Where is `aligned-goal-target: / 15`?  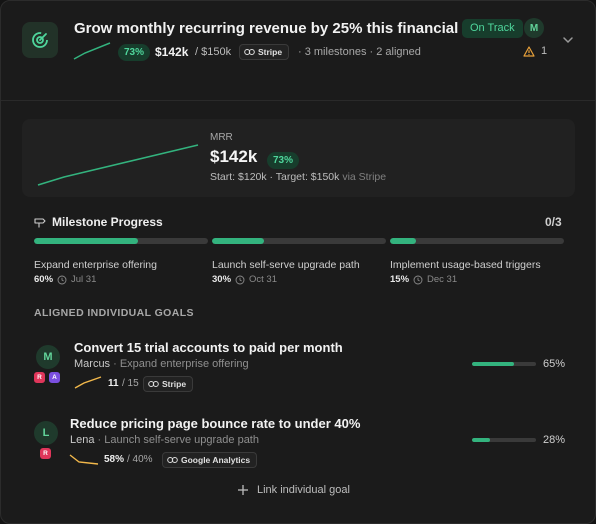 aligned-goal-target: / 15 is located at coordinates (130, 383).